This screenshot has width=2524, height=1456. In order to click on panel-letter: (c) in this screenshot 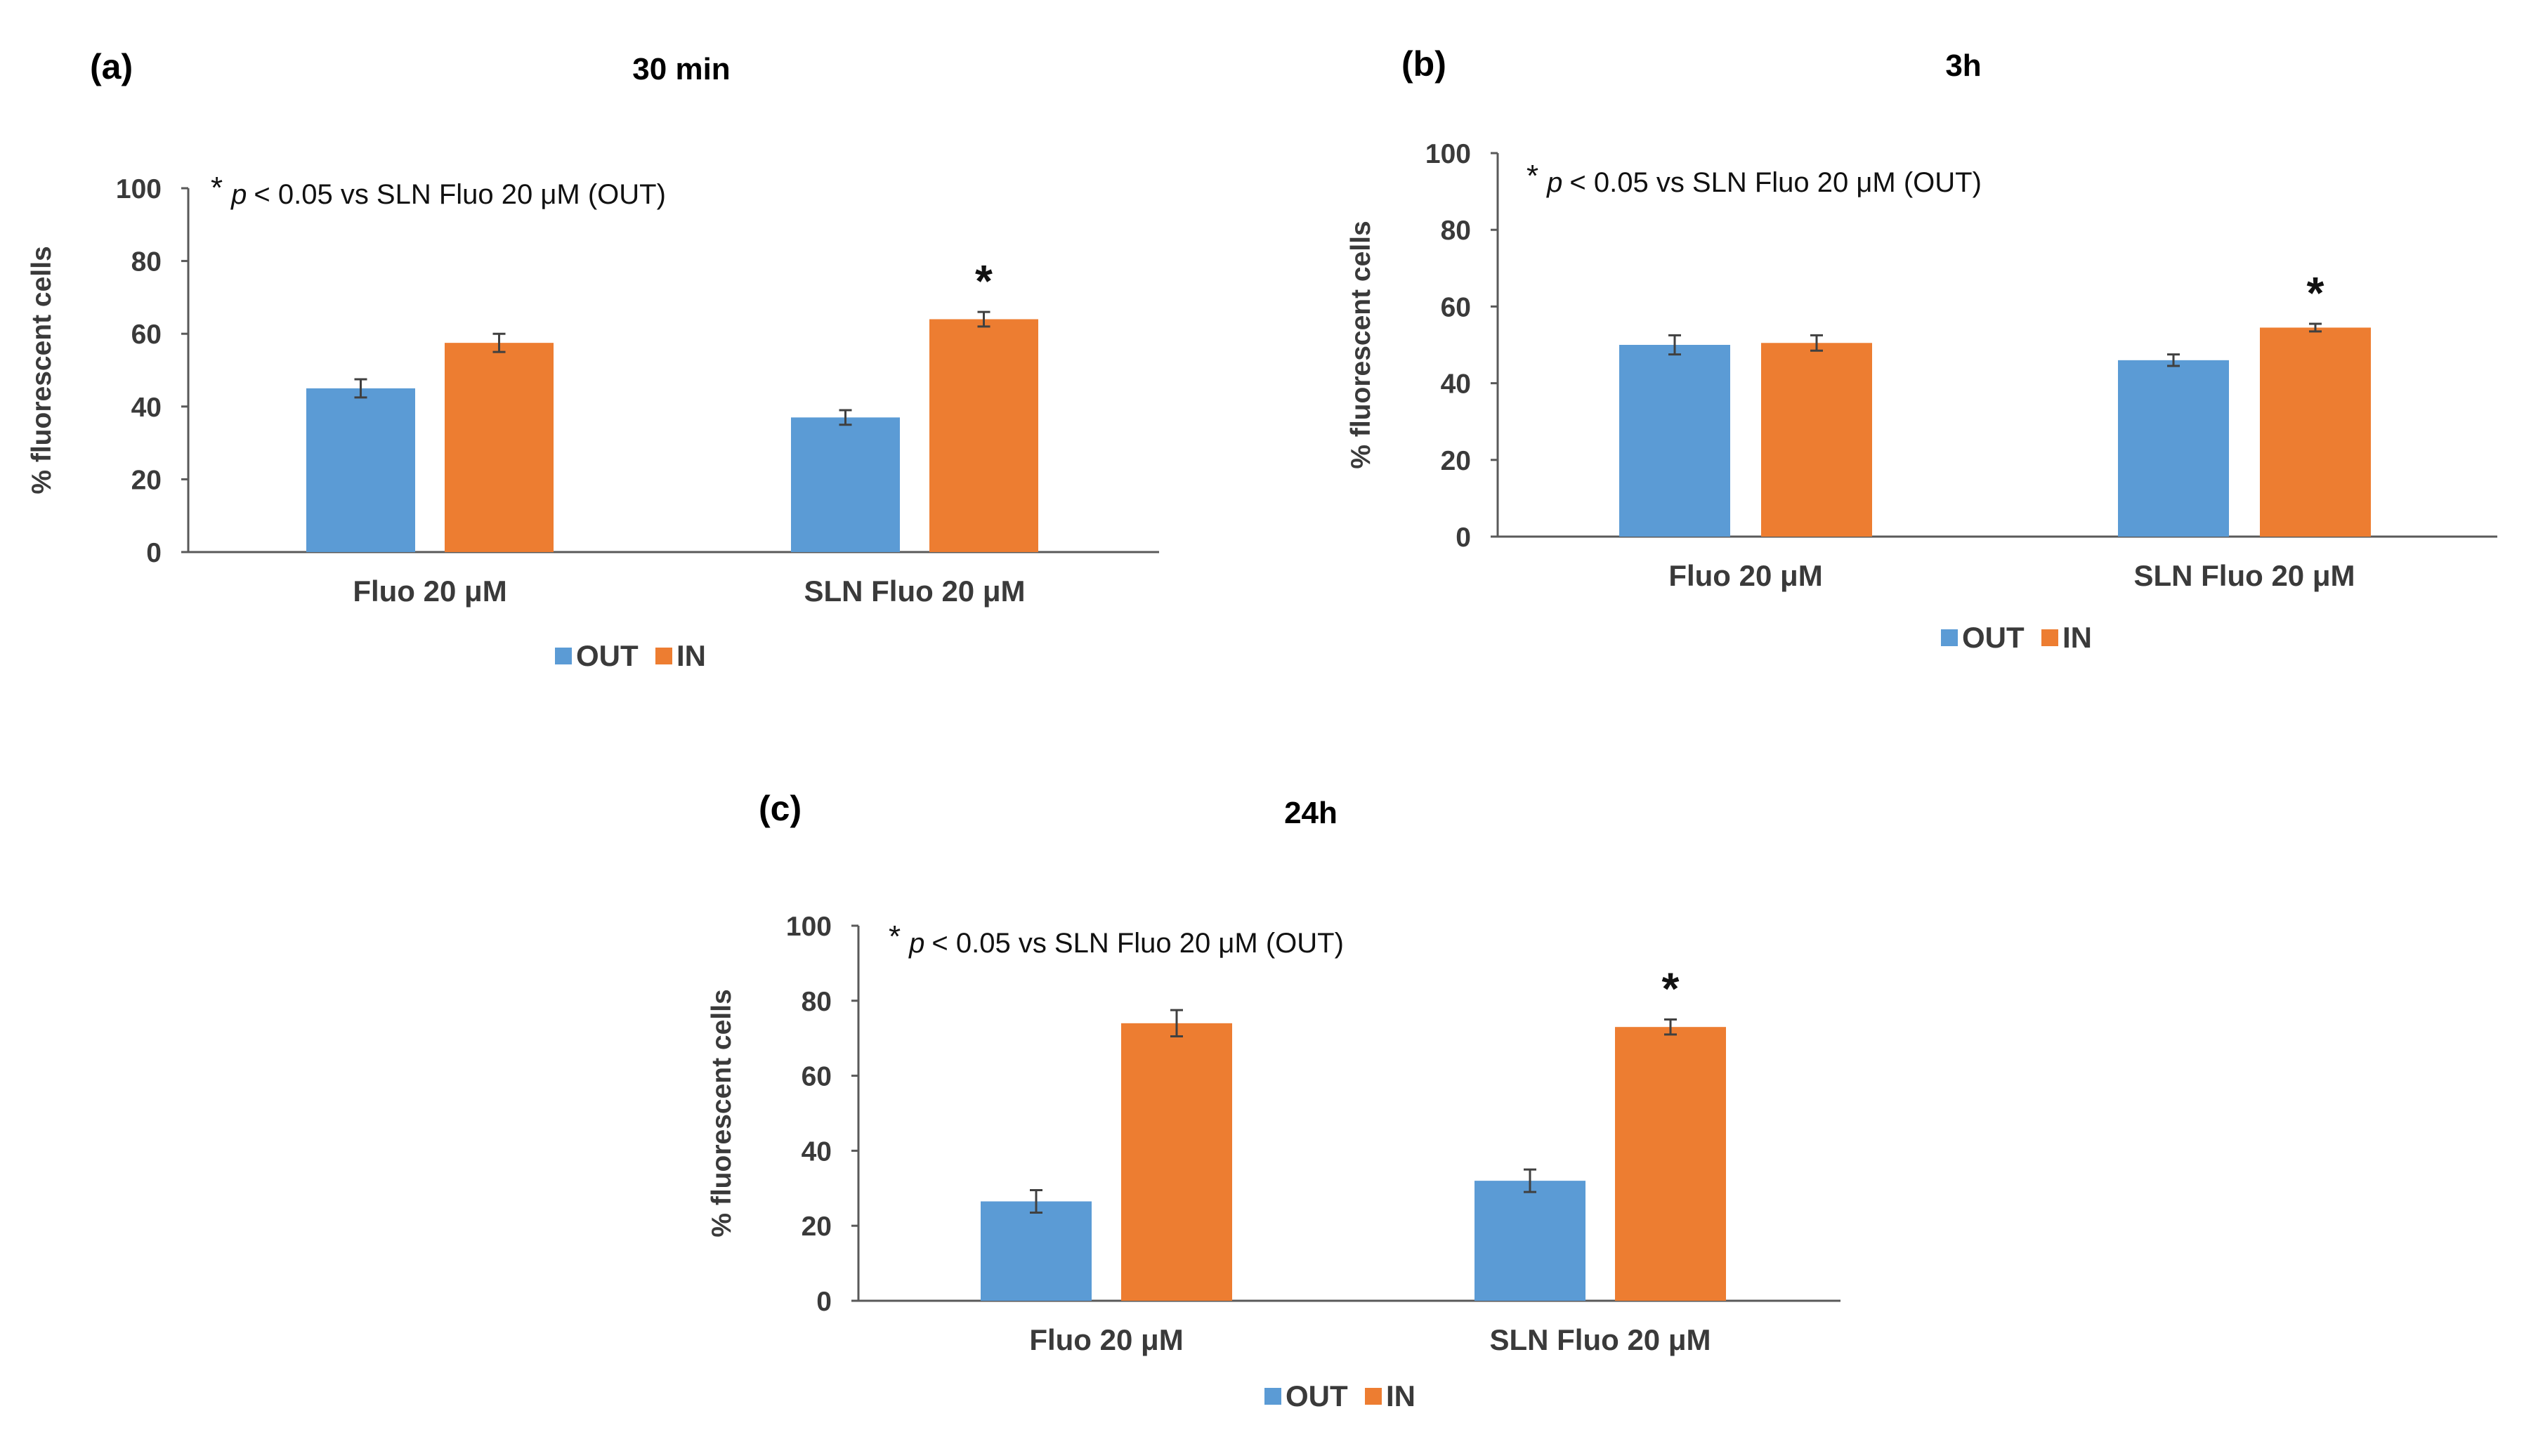, I will do `click(780, 808)`.